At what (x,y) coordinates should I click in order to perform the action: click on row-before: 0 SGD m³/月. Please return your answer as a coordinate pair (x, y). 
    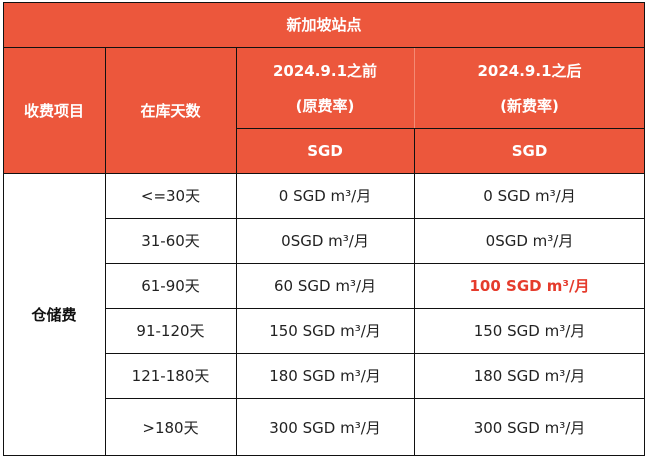
    Looking at the image, I should click on (325, 195).